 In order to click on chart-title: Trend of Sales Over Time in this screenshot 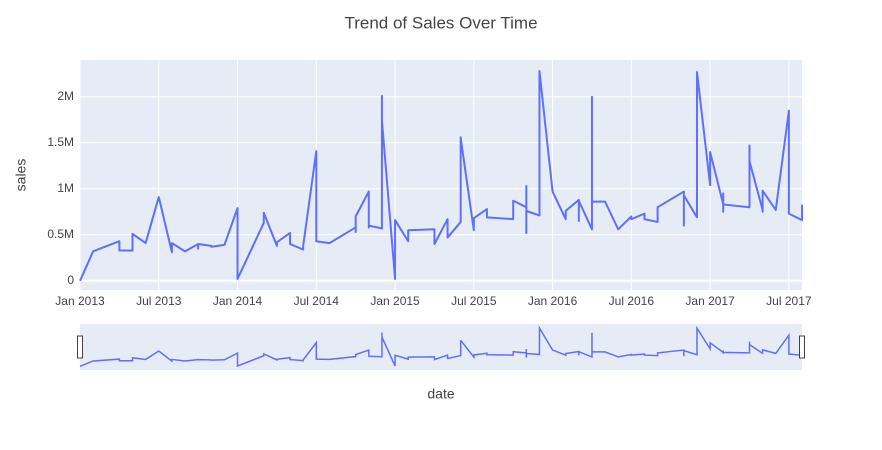, I will do `click(440, 22)`.